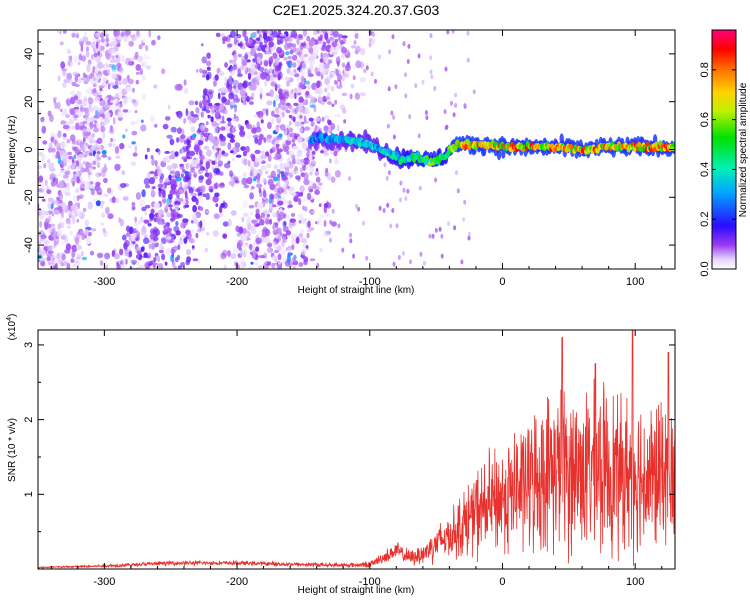 This screenshot has width=750, height=600. Describe the element at coordinates (370, 582) in the screenshot. I see `x-tick-label: -100` at that location.